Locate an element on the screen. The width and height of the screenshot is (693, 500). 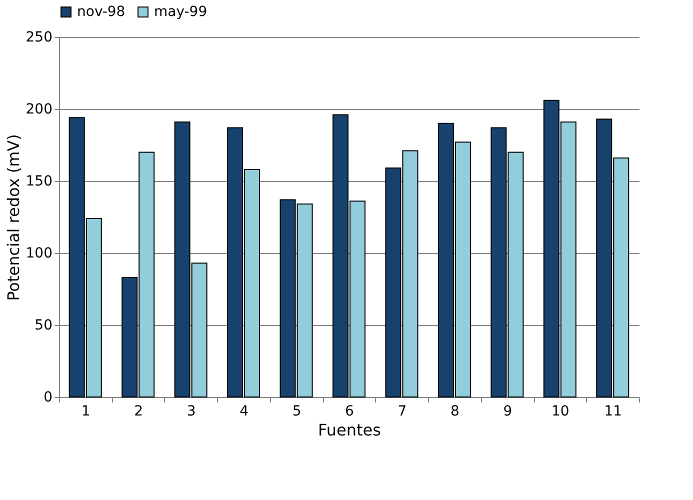
y-tick-label: 250 is located at coordinates (39, 38).